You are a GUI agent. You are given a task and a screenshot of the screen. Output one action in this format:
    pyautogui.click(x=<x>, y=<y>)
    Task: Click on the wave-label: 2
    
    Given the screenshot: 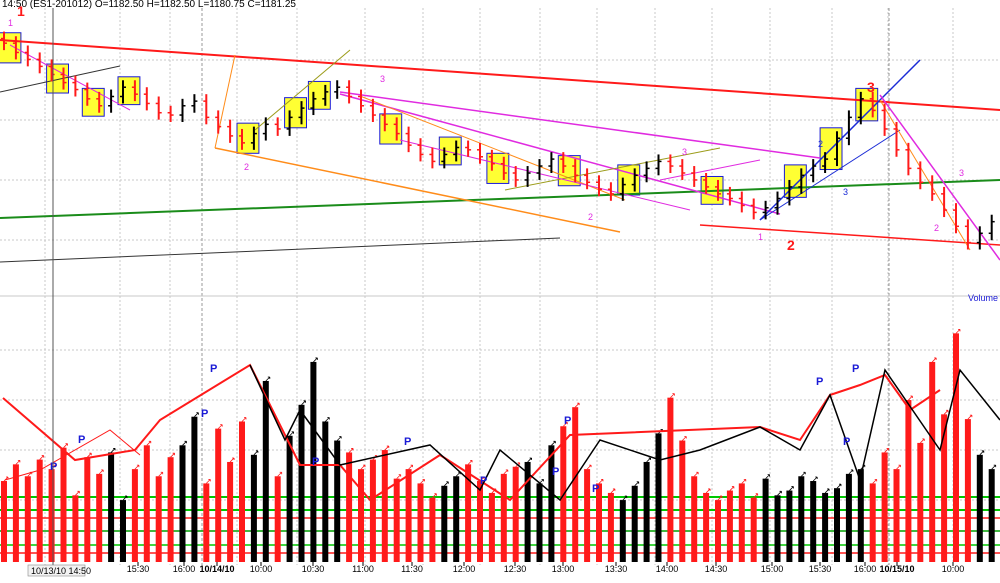 What is the action you would take?
    pyautogui.click(x=936, y=228)
    